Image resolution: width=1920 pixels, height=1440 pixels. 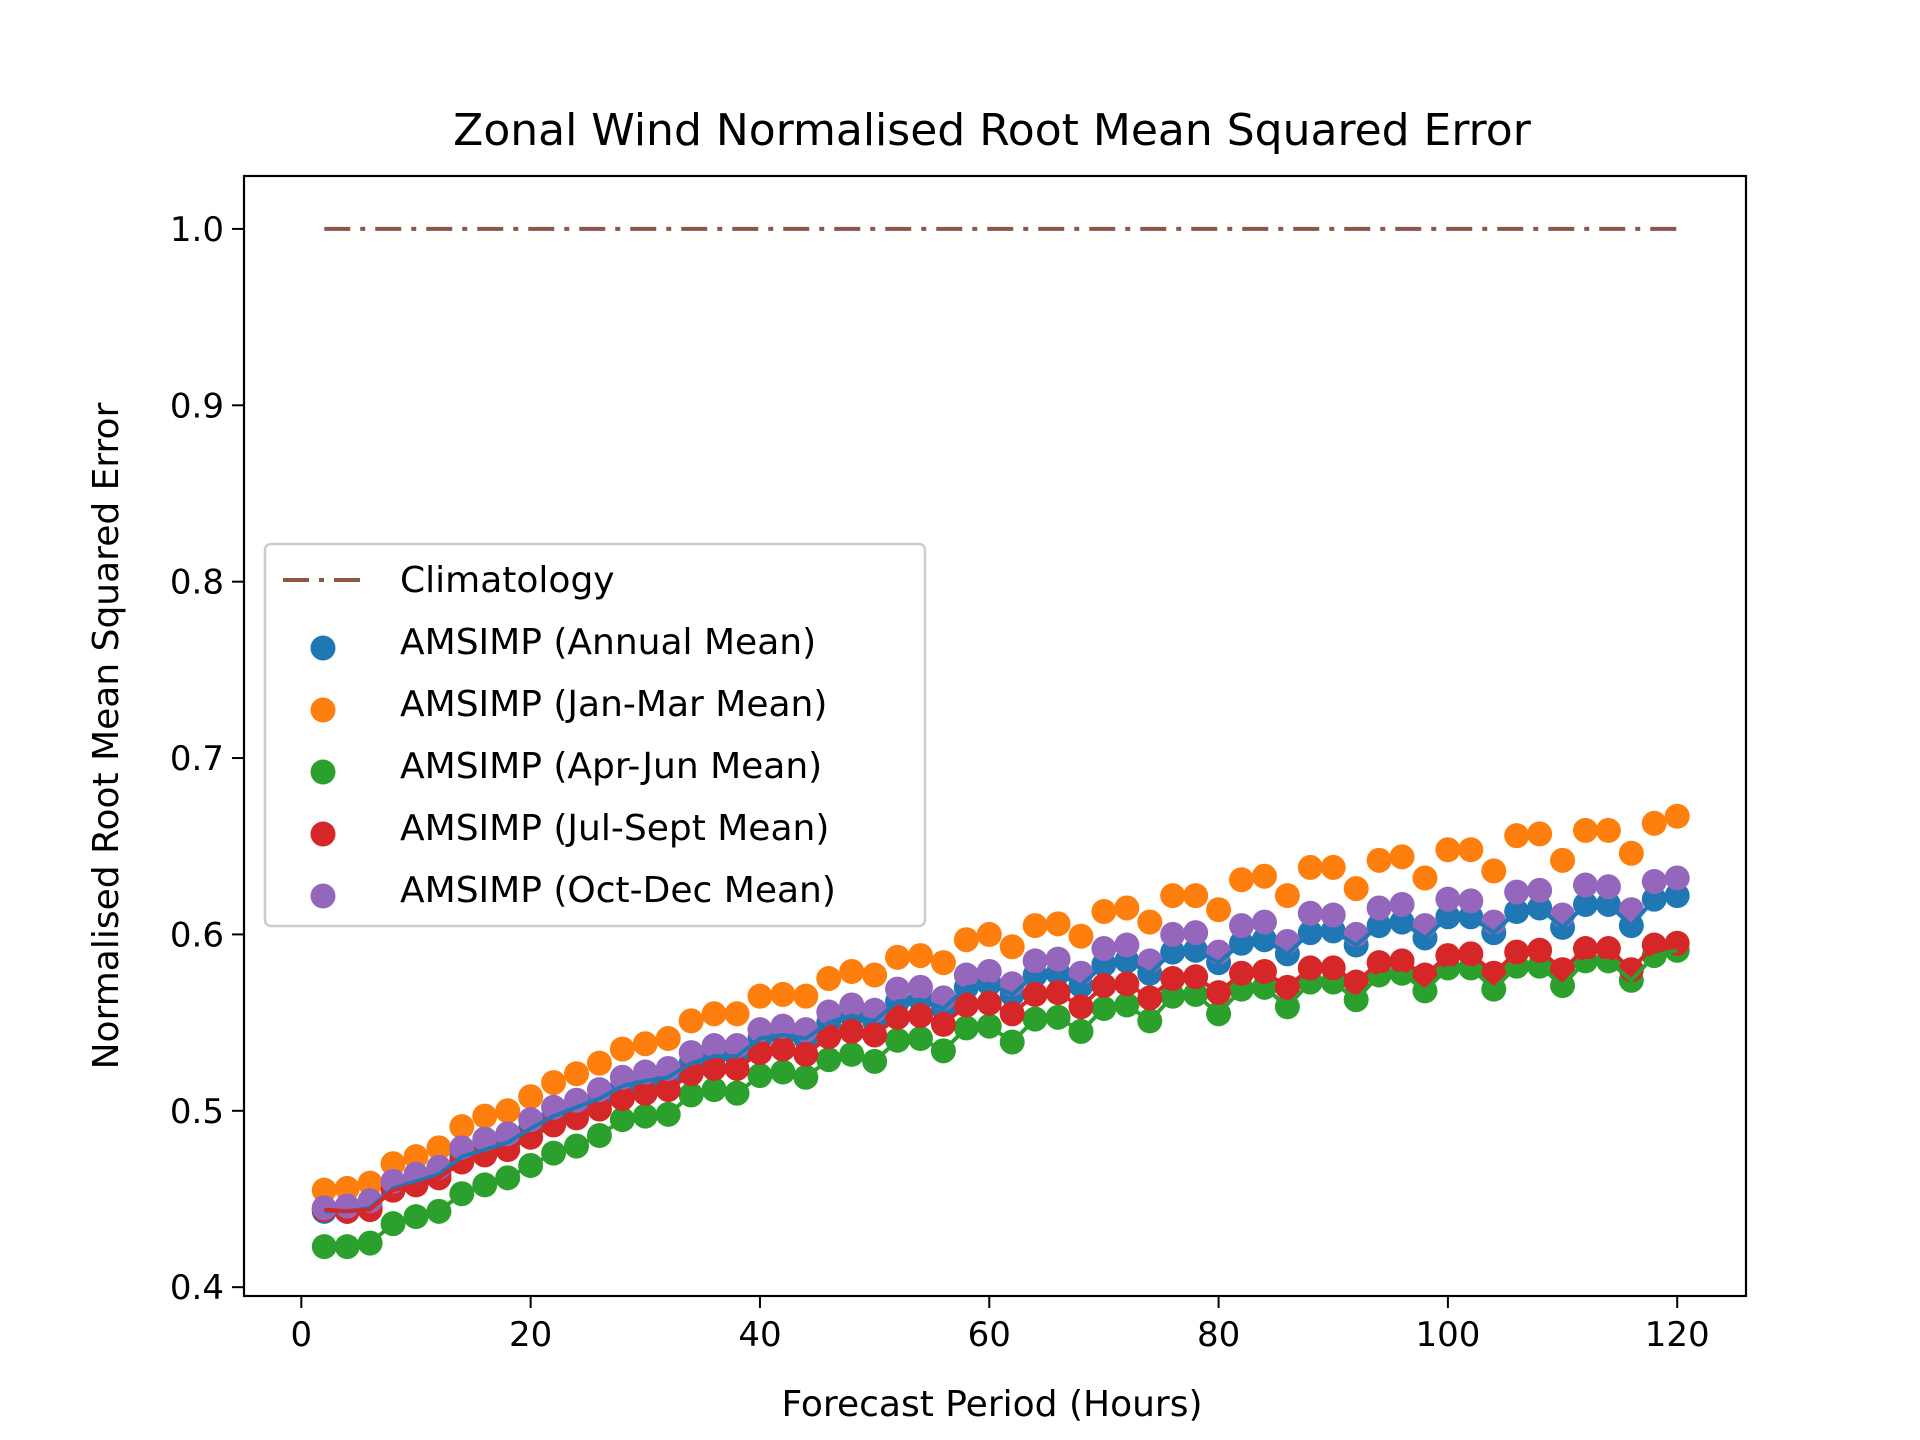 What do you see at coordinates (197, 1288) in the screenshot?
I see `y-tick-label: 0.4` at bounding box center [197, 1288].